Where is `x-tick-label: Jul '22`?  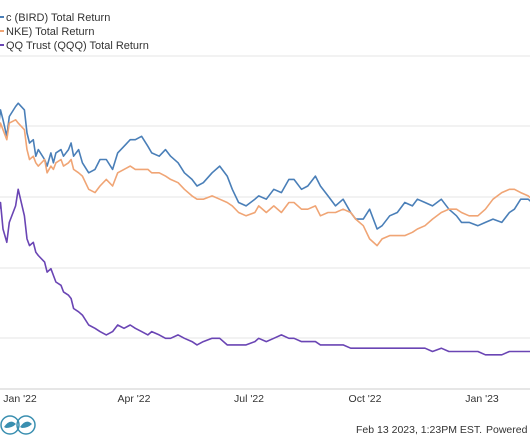
x-tick-label: Jul '22 is located at coordinates (249, 399).